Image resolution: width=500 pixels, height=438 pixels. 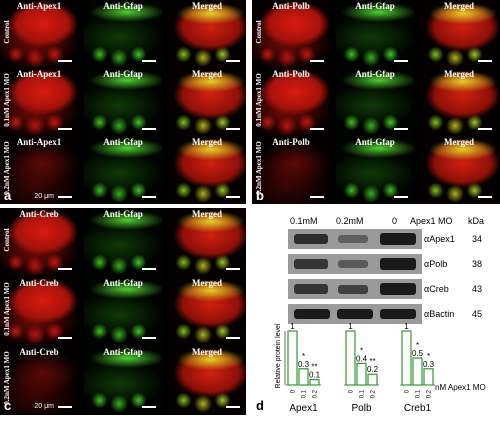 I want to click on panel-b-gfap-02: Anti-Gfap, so click(x=375, y=170).